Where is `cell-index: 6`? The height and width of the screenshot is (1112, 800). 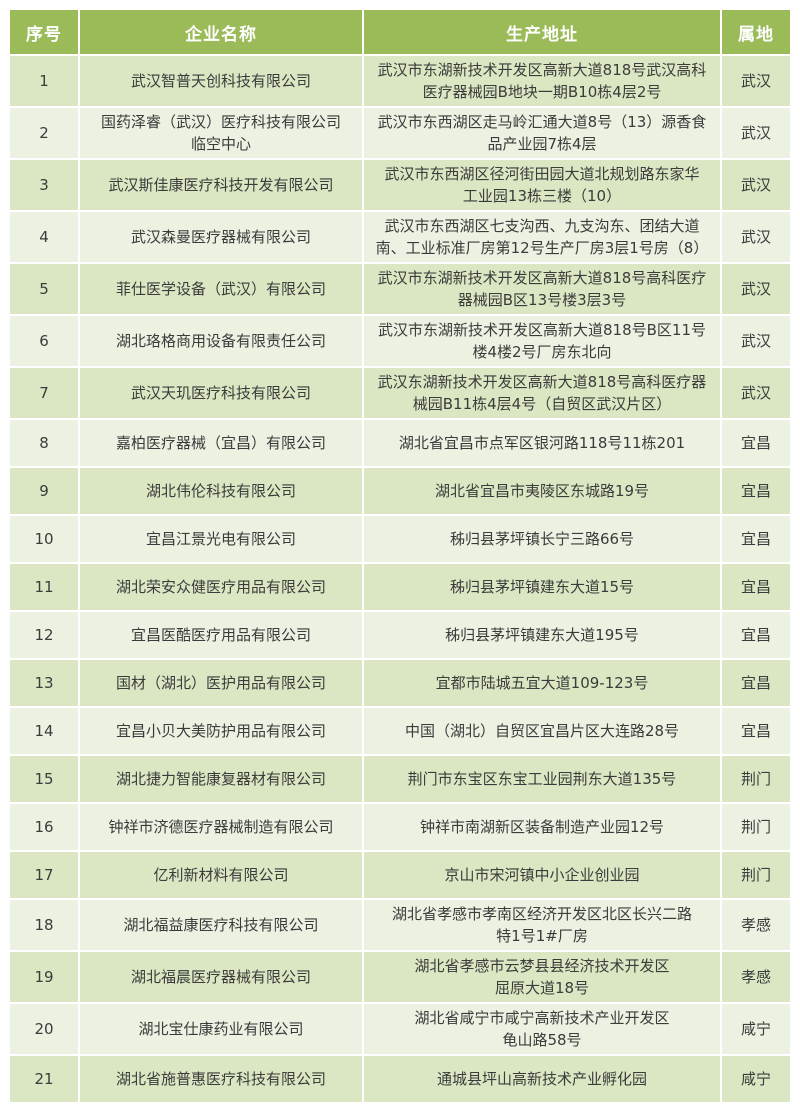 cell-index: 6 is located at coordinates (44, 341).